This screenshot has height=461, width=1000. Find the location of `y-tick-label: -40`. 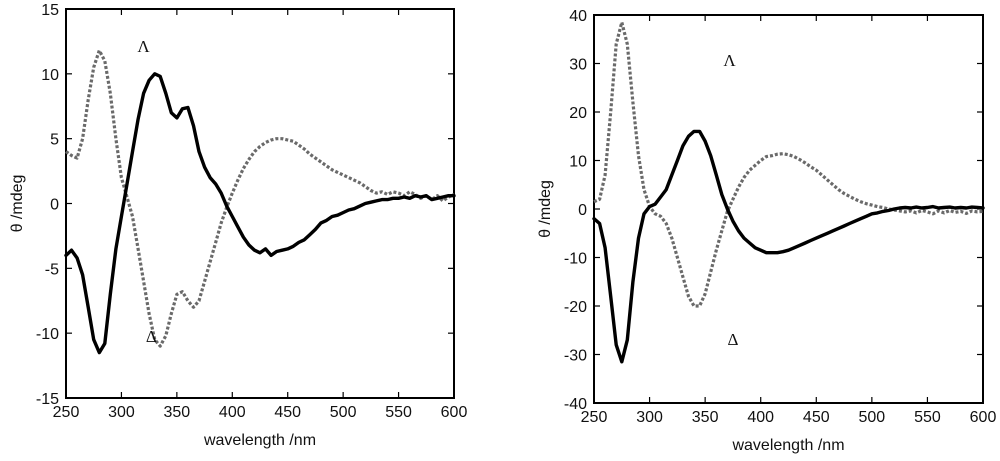

y-tick-label: -40 is located at coordinates (575, 404).